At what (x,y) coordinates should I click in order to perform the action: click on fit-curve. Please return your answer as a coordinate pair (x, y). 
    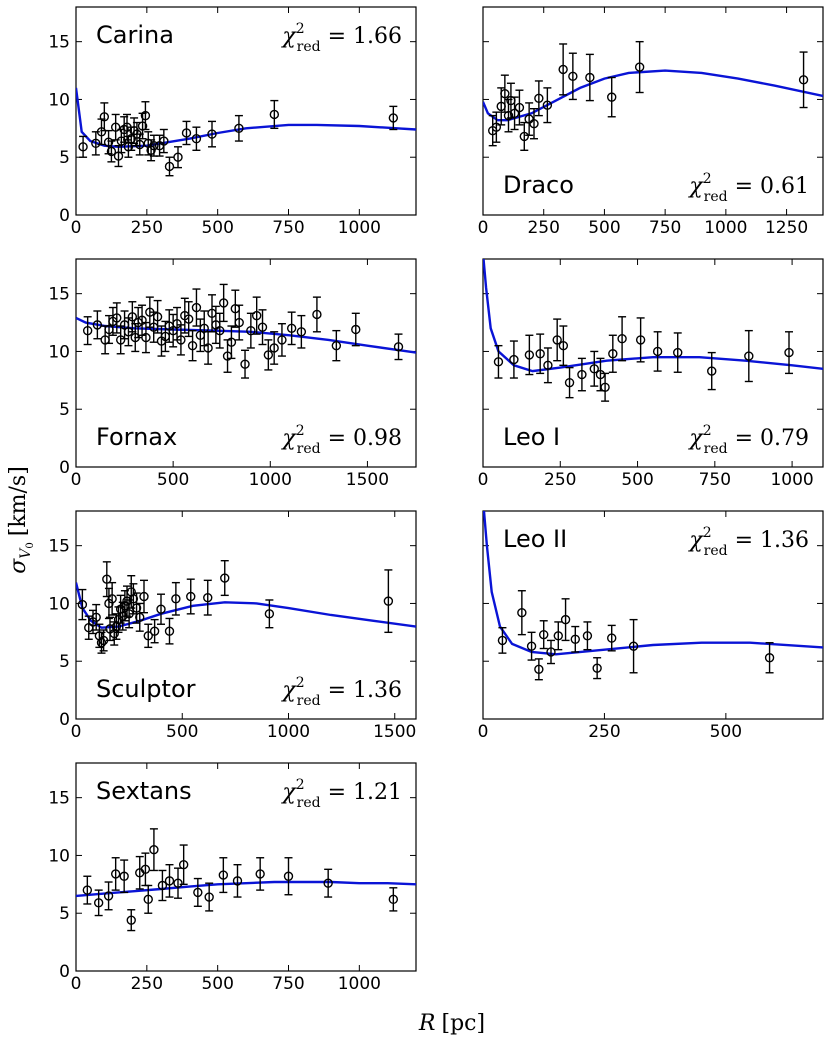
    Looking at the image, I should click on (653, 95).